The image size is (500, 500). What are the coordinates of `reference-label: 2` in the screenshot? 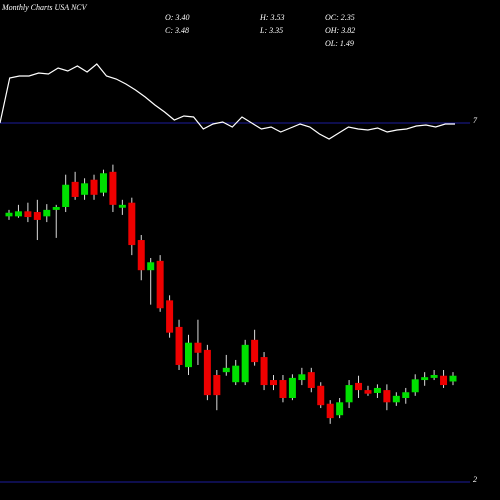 It's located at (475, 479).